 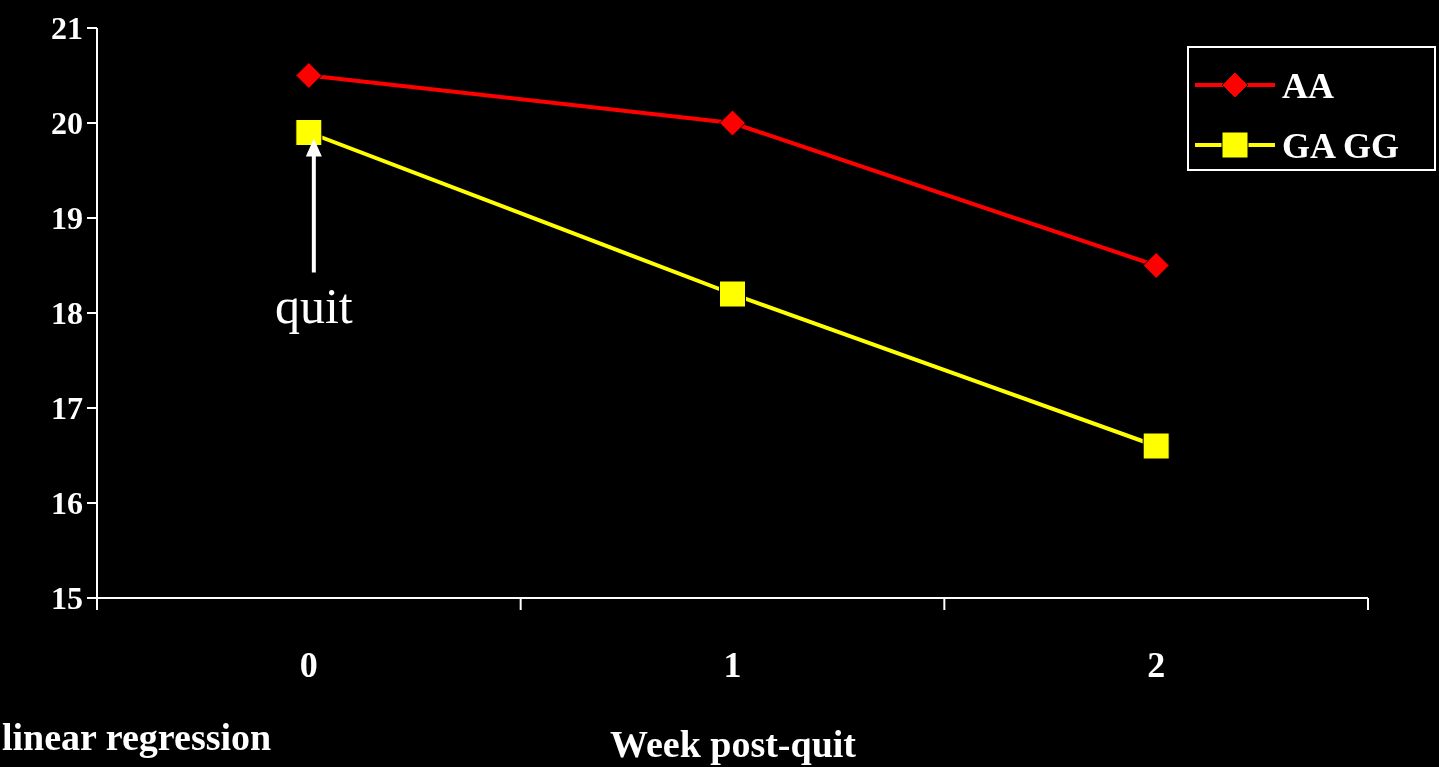 I want to click on x-tick-label: 0, so click(x=308, y=665).